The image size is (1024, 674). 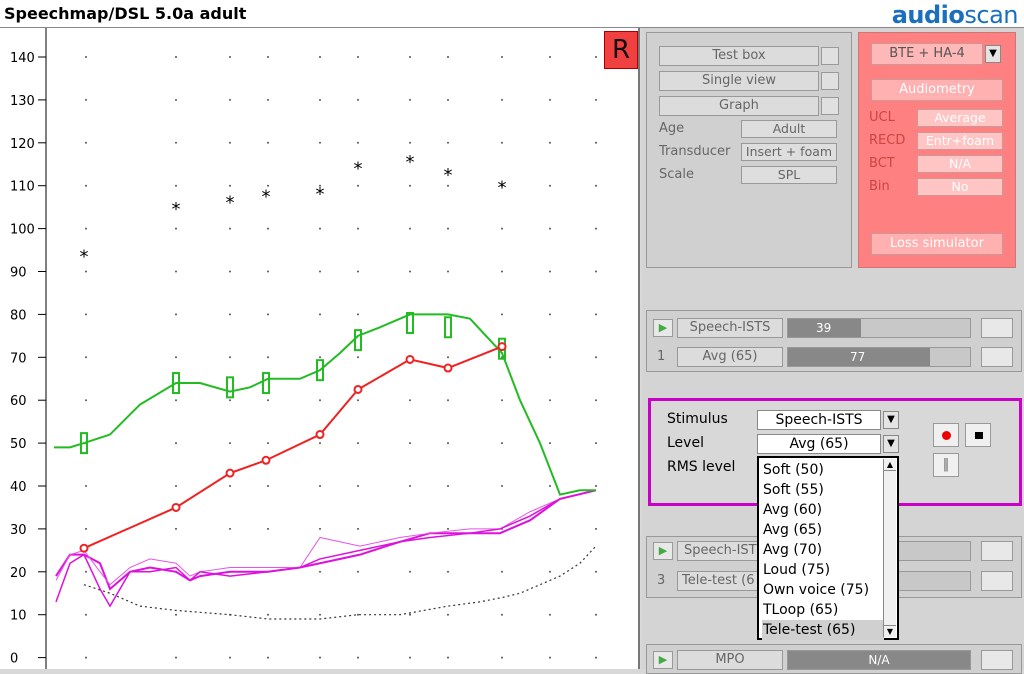 I want to click on grid-icon, so click(x=997, y=328).